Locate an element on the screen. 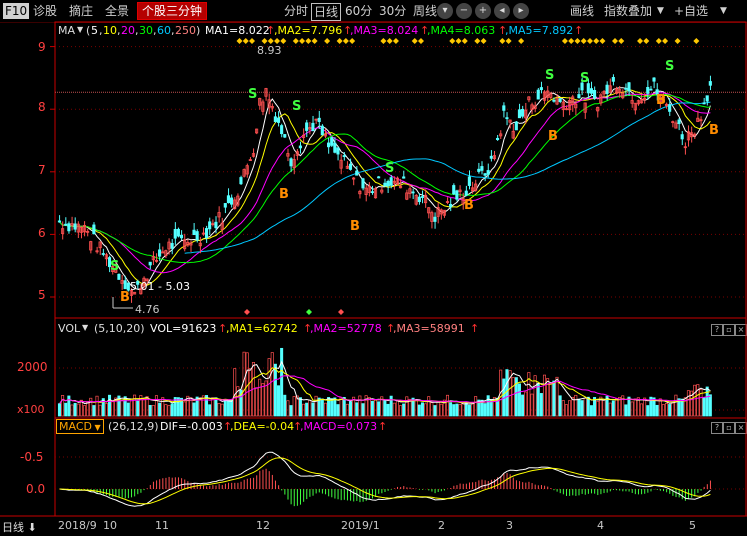 The height and width of the screenshot is (536, 747). ma-legend-chevron-icon: ▼ is located at coordinates (80, 29).